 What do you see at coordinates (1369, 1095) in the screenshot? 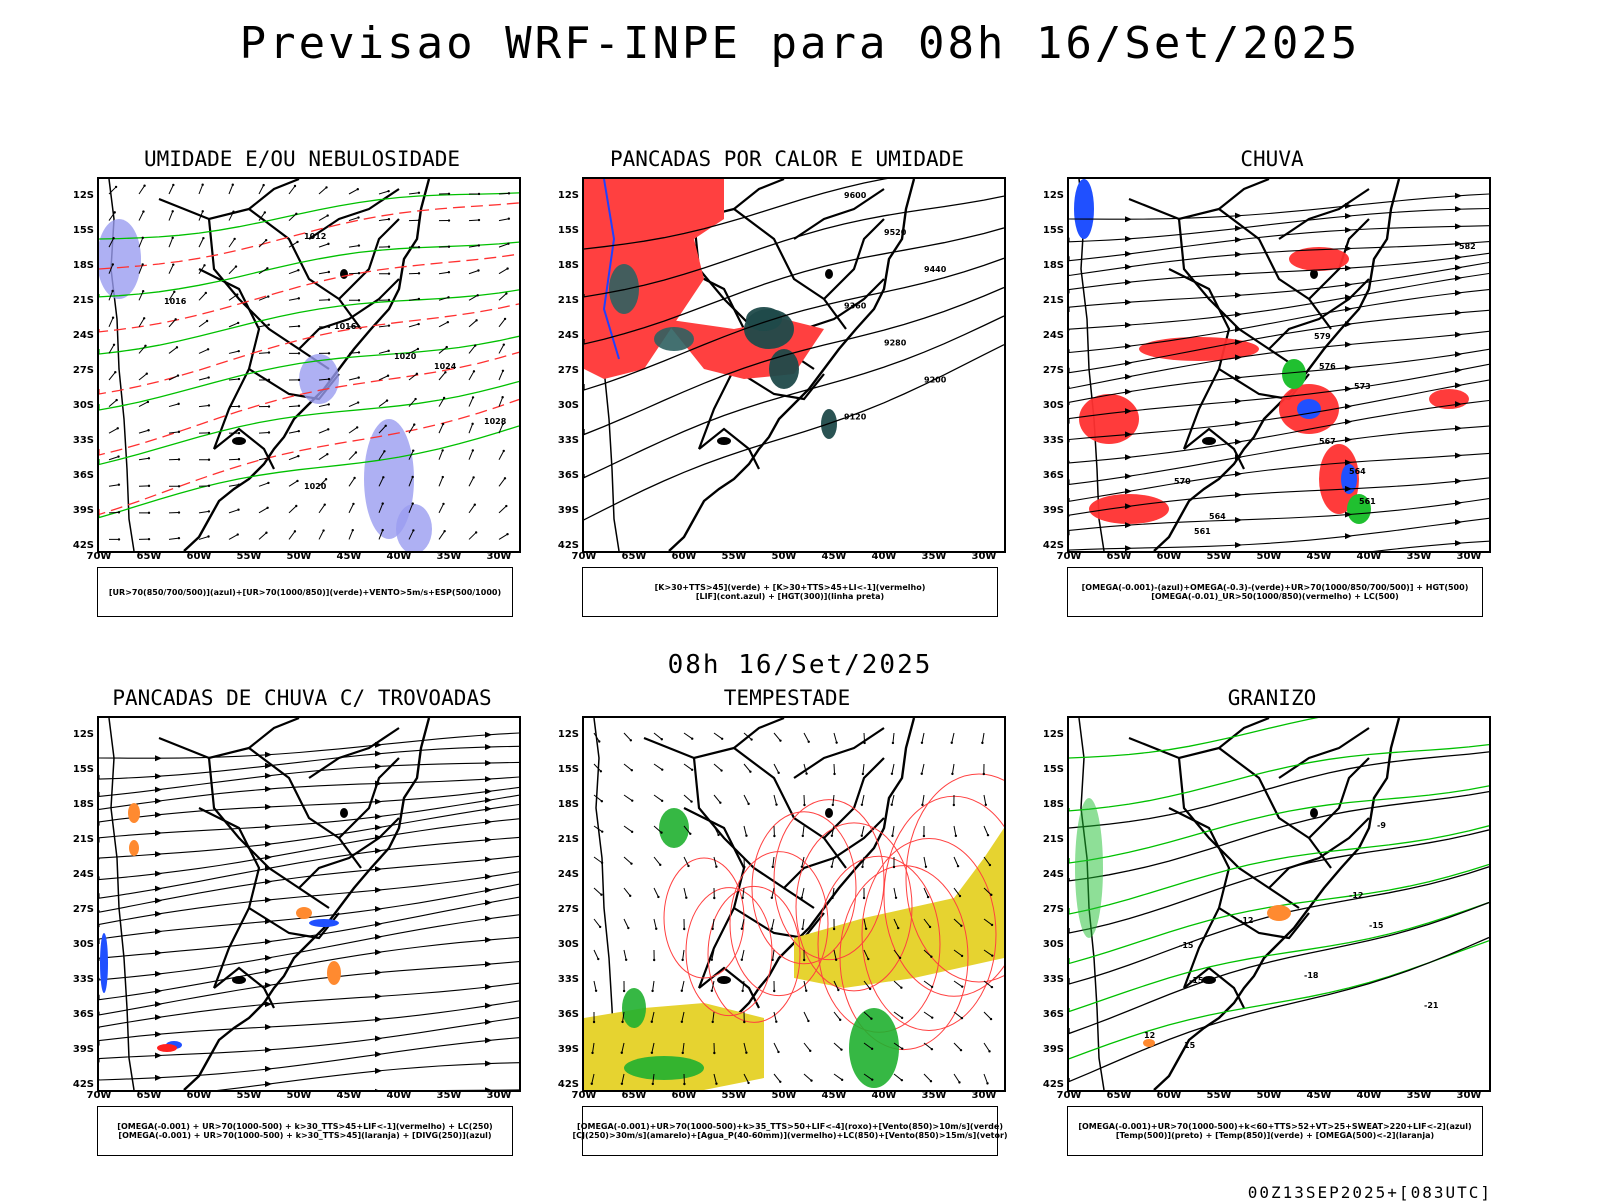
I see `lon-tick-label: 40W` at bounding box center [1369, 1095].